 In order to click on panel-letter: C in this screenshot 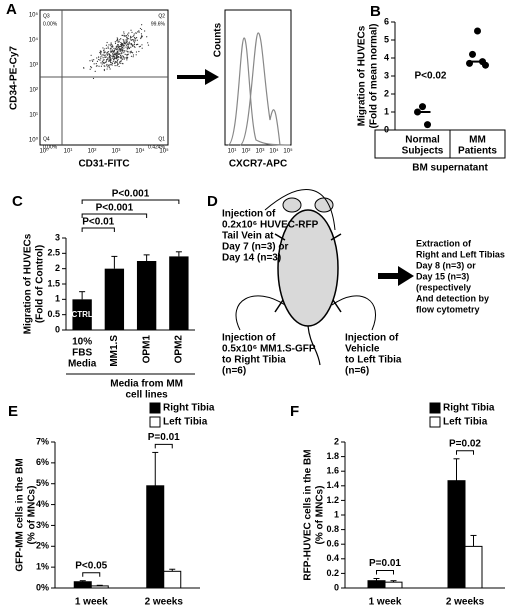, I will do `click(17, 201)`.